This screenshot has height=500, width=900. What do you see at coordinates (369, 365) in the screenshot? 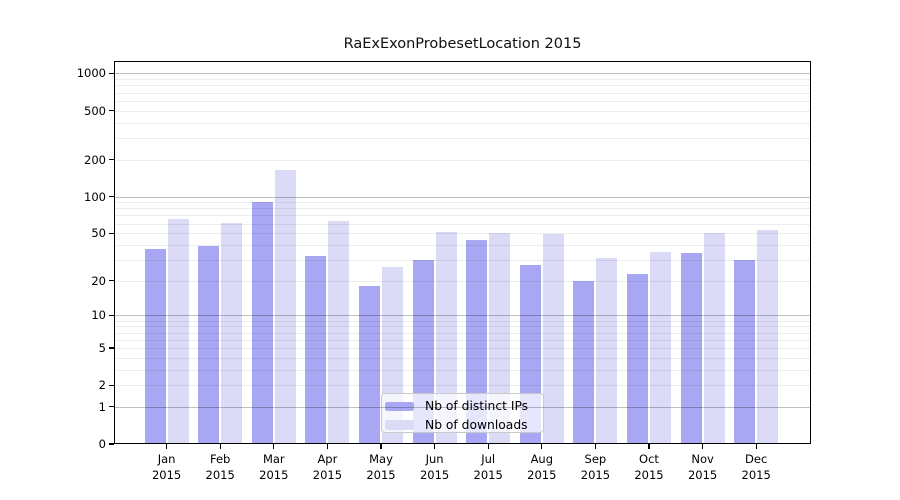
I see `bar-nb-of-distinct-ips-may` at bounding box center [369, 365].